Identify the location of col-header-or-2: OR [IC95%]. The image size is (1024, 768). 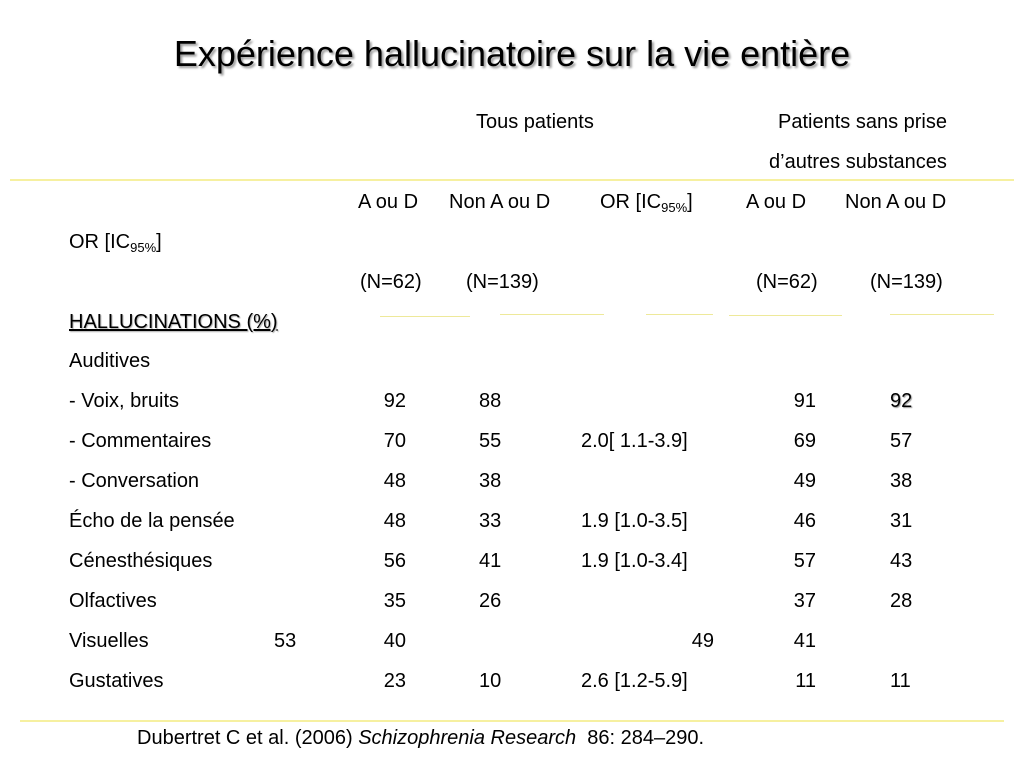
(115, 243).